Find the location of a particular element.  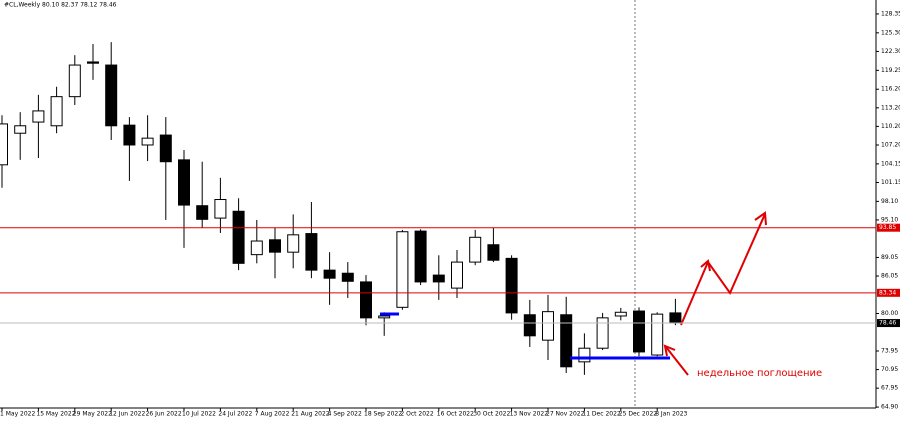

x-tick-label: 18 Sep 2022 is located at coordinates (383, 414).